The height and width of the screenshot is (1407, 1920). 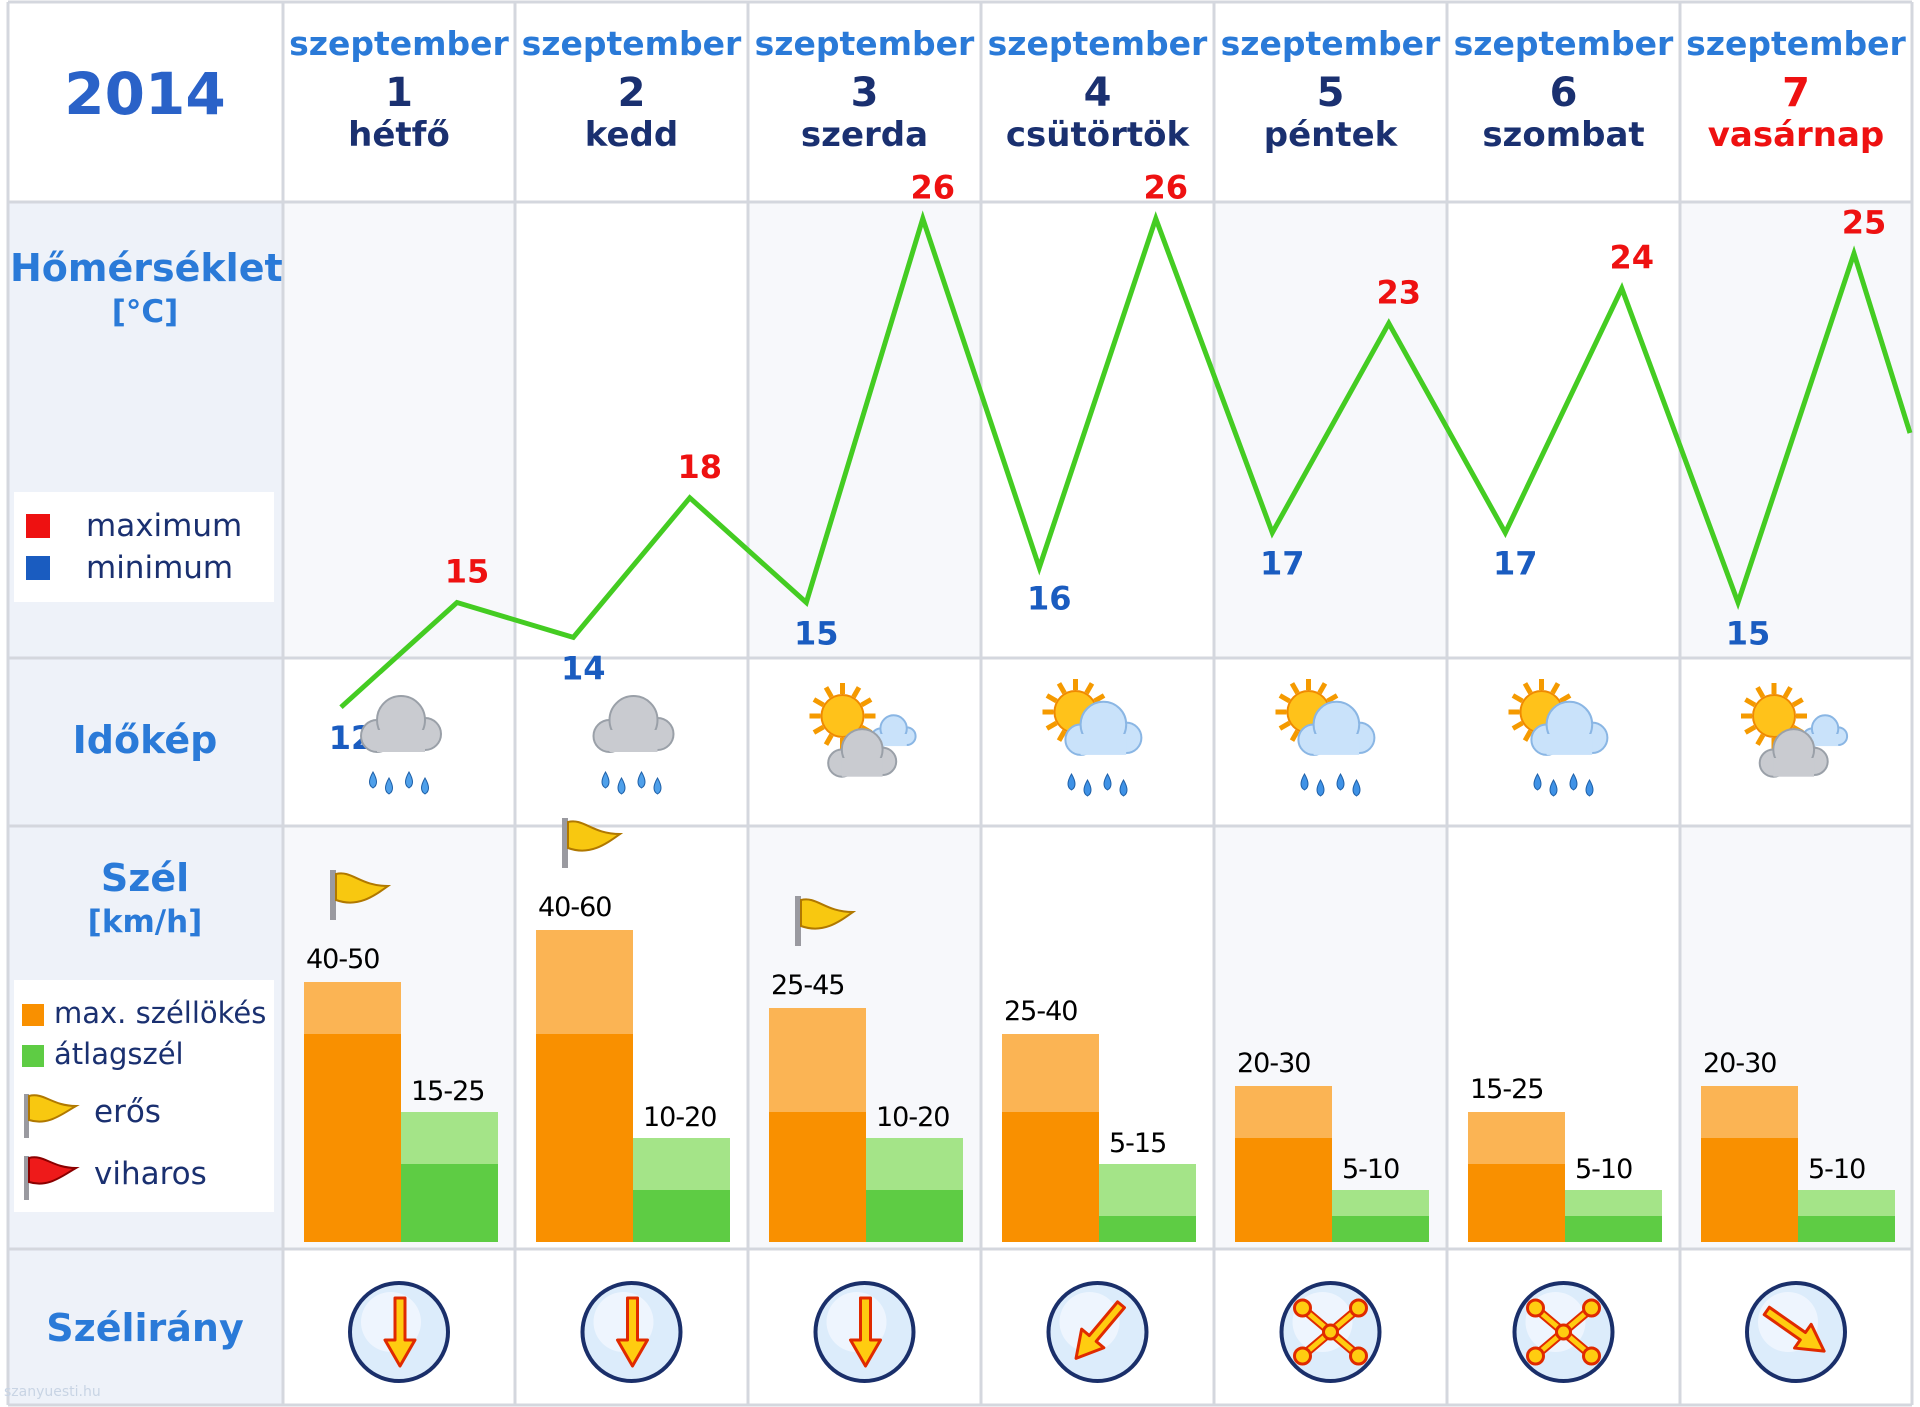 What do you see at coordinates (399, 135) in the screenshot?
I see `weekday-label: hétfő` at bounding box center [399, 135].